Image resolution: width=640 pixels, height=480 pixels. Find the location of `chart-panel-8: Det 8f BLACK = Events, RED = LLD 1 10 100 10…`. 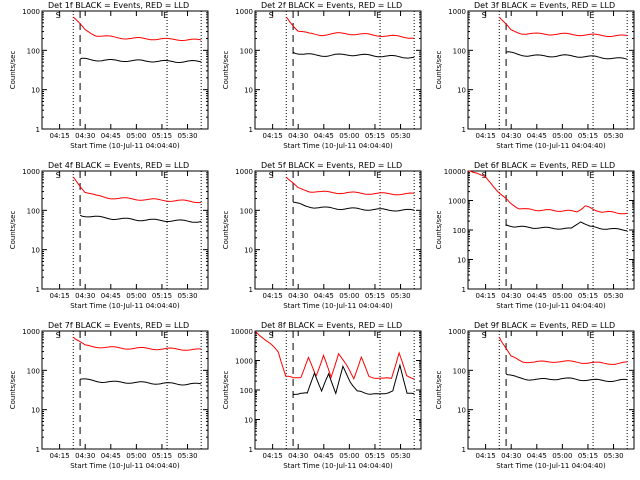

chart-panel-8: Det 8f BLACK = Events, RED = LLD 1 10 100 10… is located at coordinates (322, 395).